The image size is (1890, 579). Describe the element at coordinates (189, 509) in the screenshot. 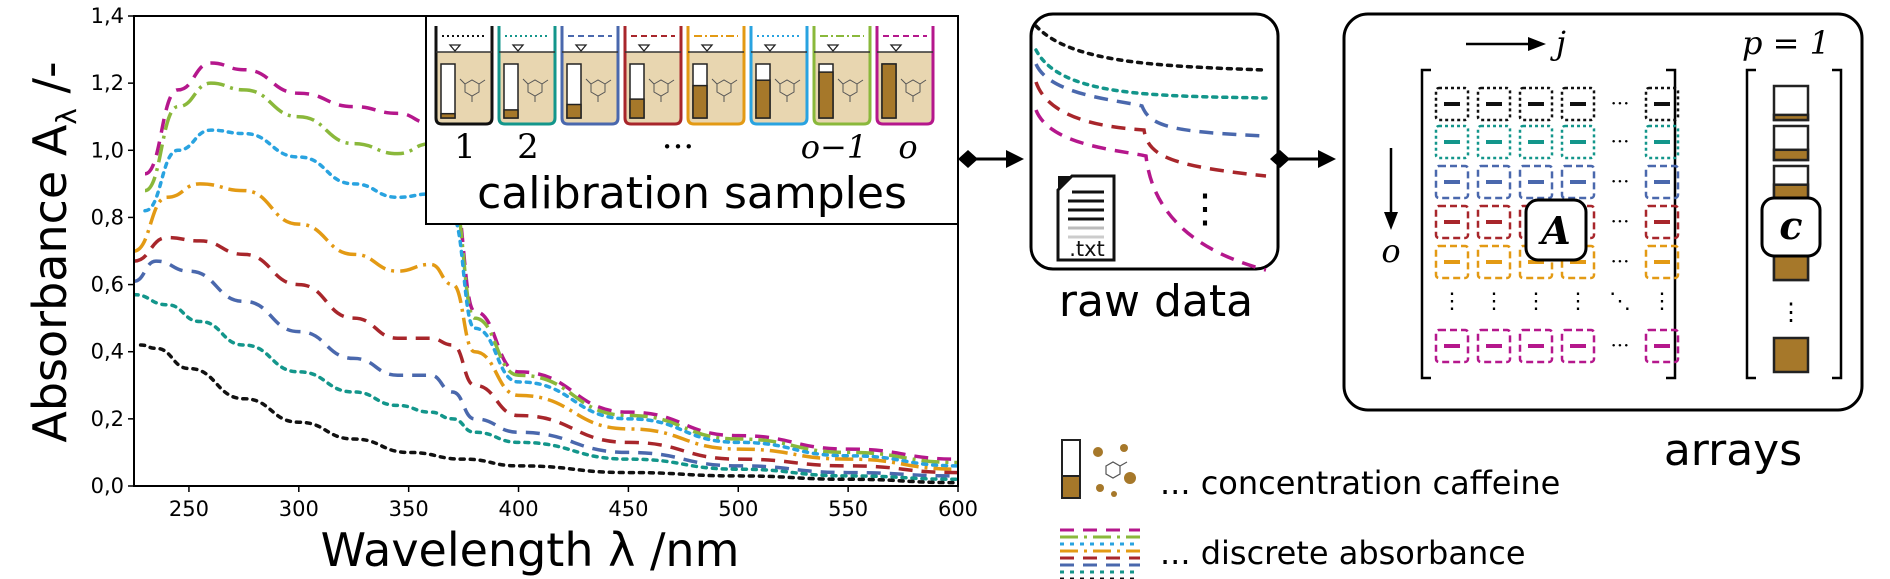

I see `x-tick-label: 250` at that location.